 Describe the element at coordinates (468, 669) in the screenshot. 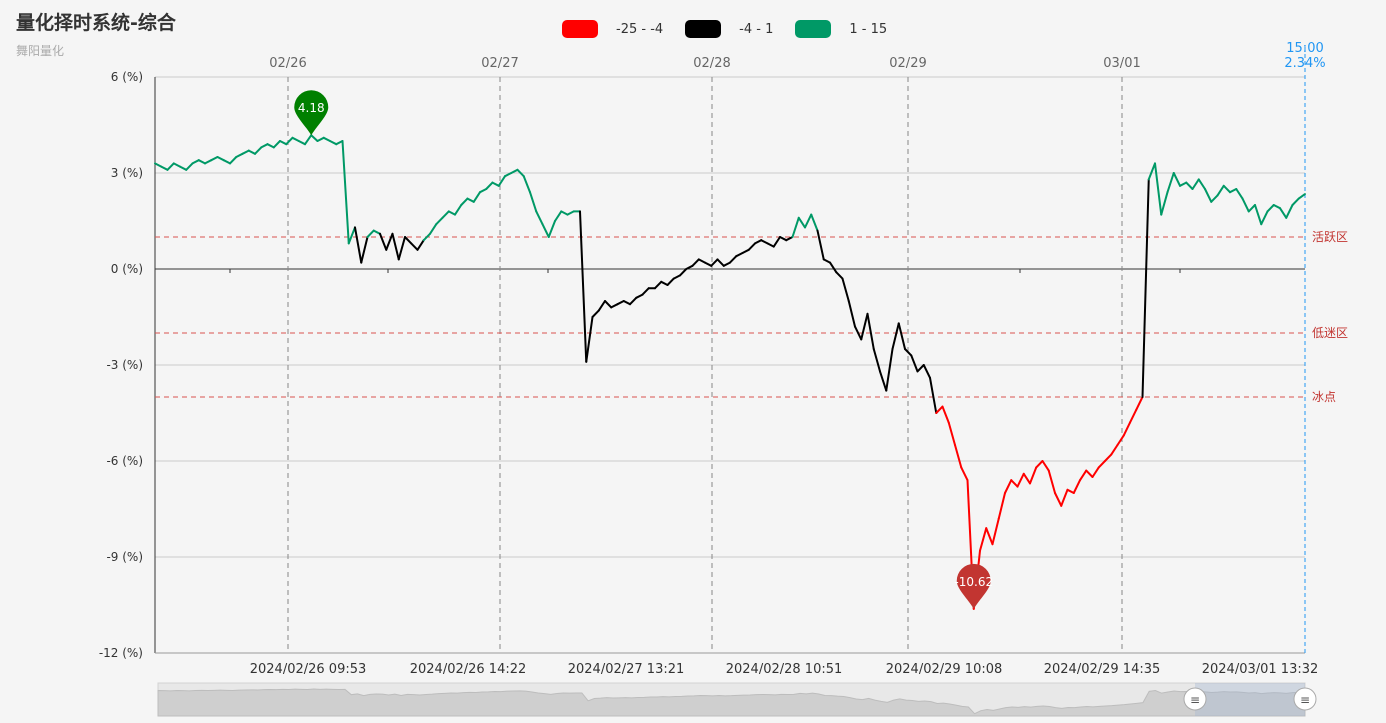

I see `bottom-time-label: 2024/02/26 14:22` at that location.